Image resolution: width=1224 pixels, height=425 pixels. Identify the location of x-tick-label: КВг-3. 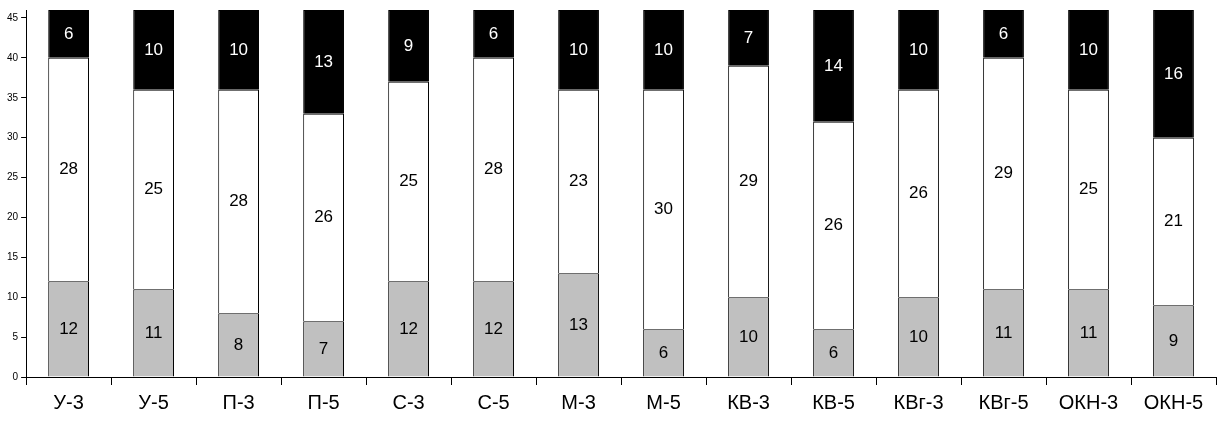
(918, 401).